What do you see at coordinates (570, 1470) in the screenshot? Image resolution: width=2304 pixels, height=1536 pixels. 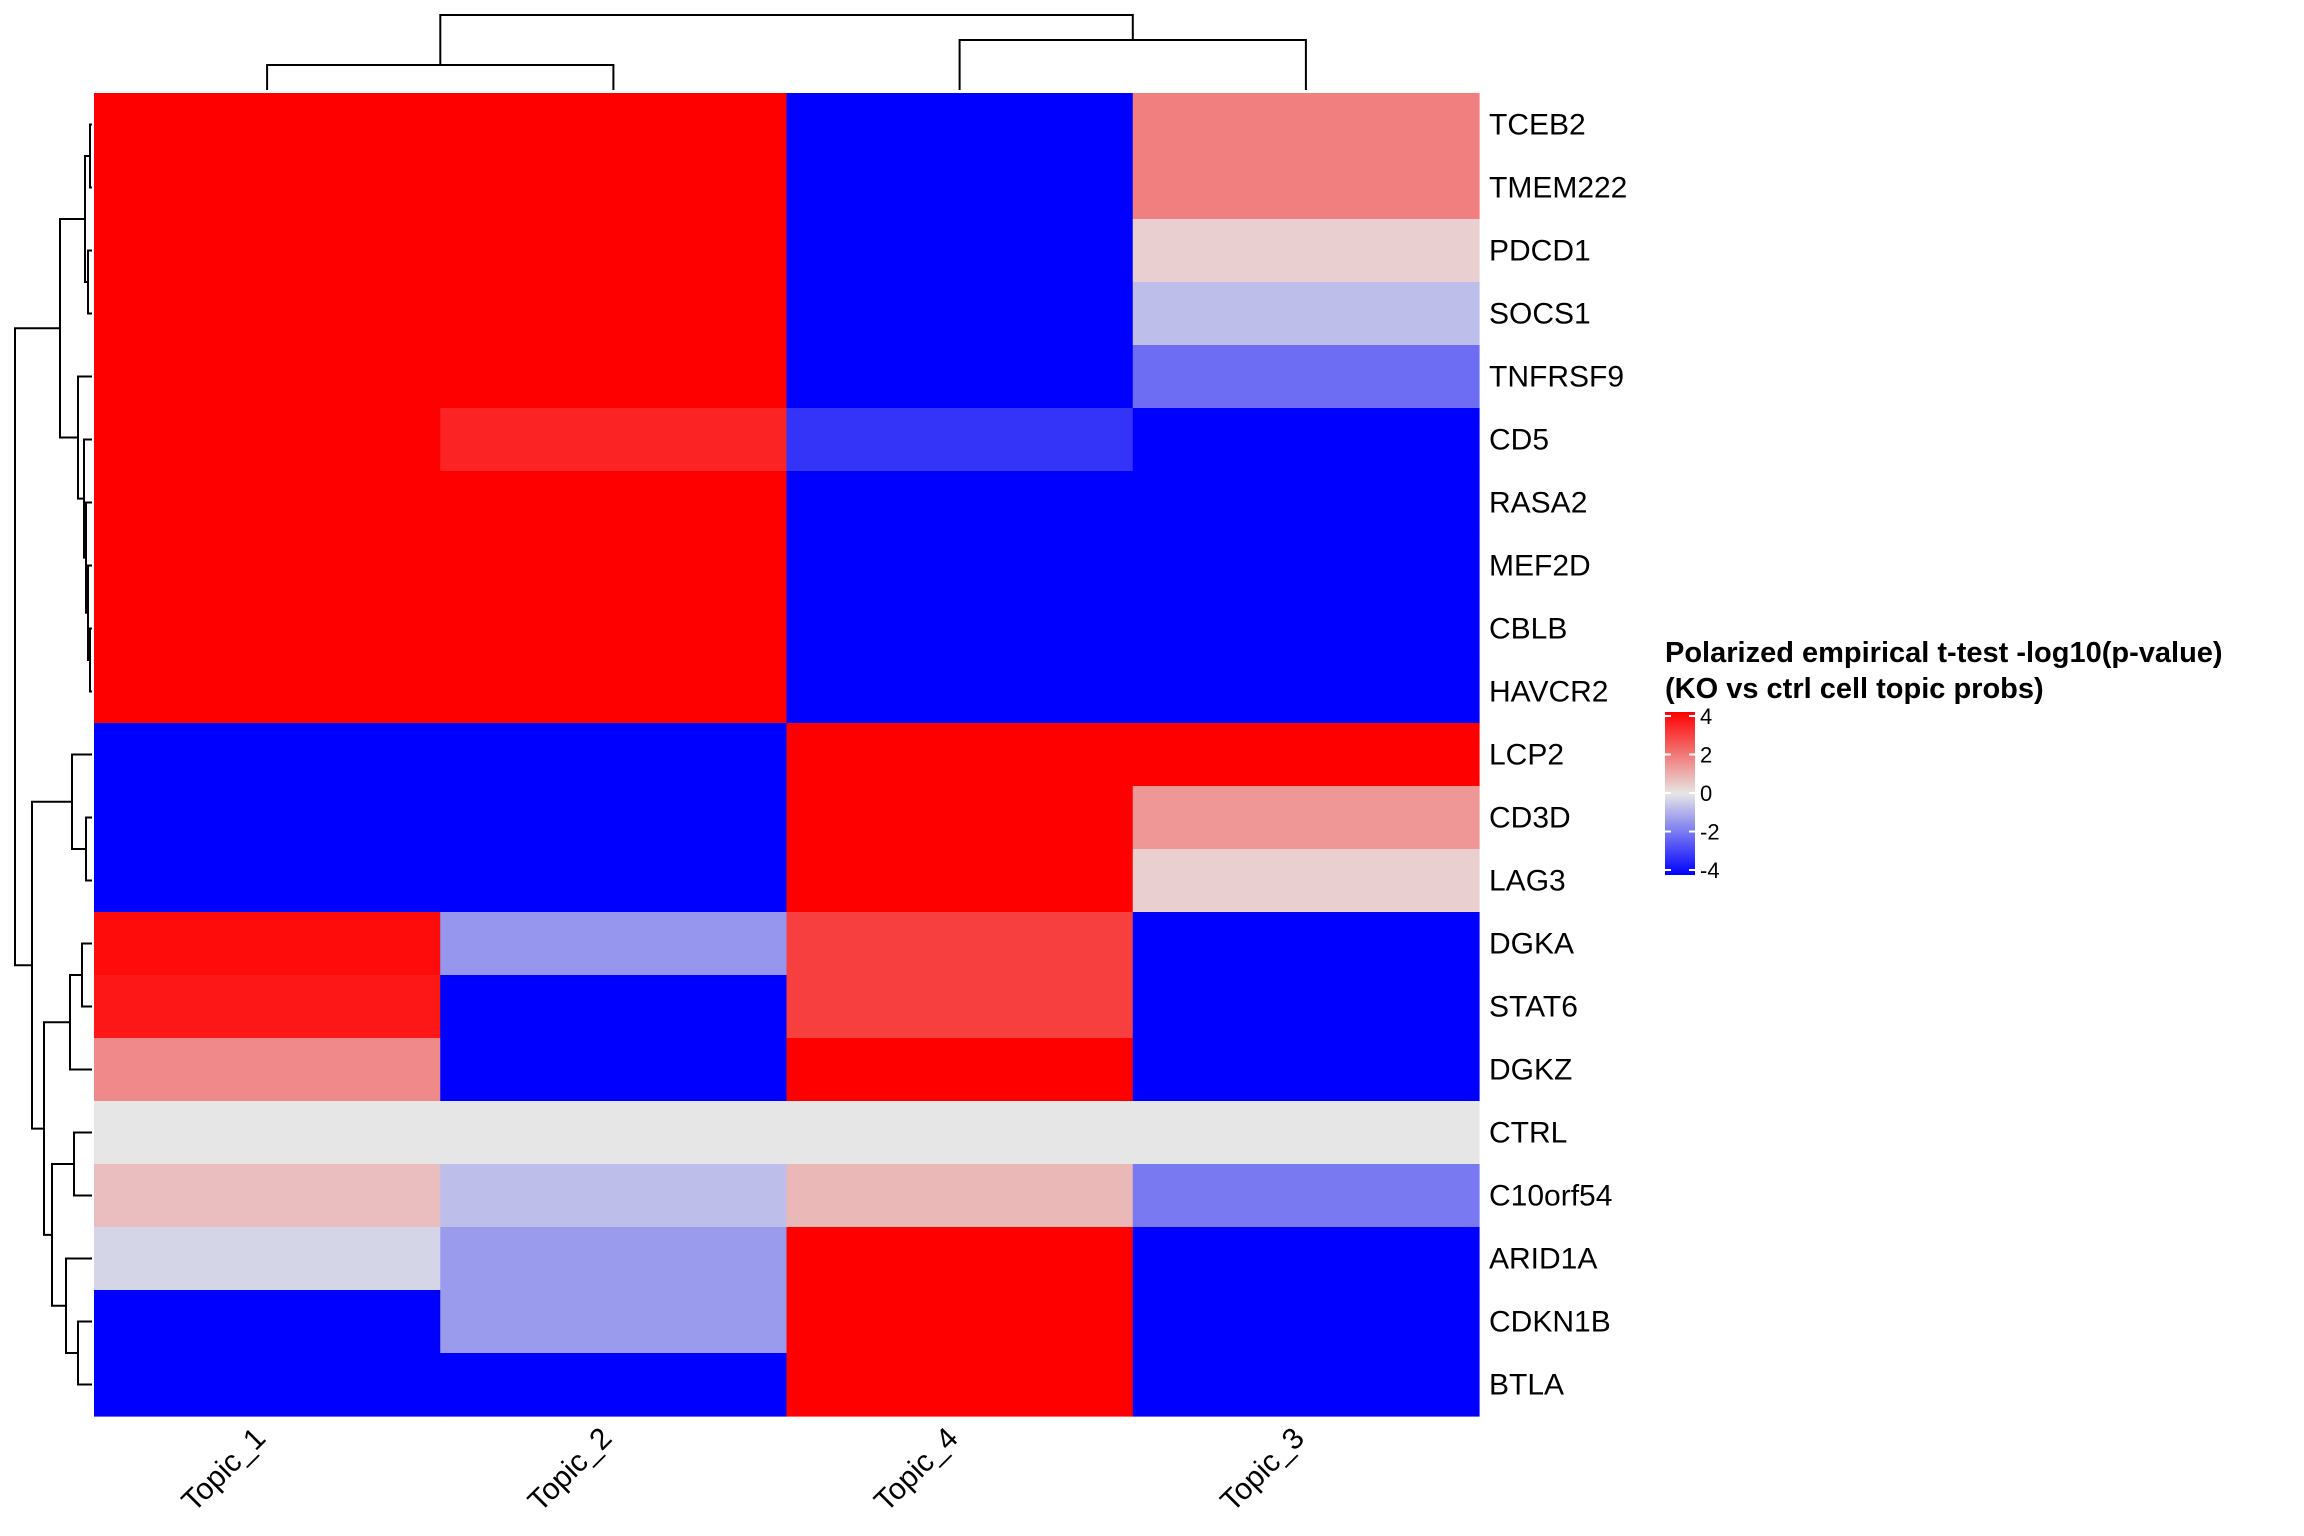 I see `column-label: Topic_2` at bounding box center [570, 1470].